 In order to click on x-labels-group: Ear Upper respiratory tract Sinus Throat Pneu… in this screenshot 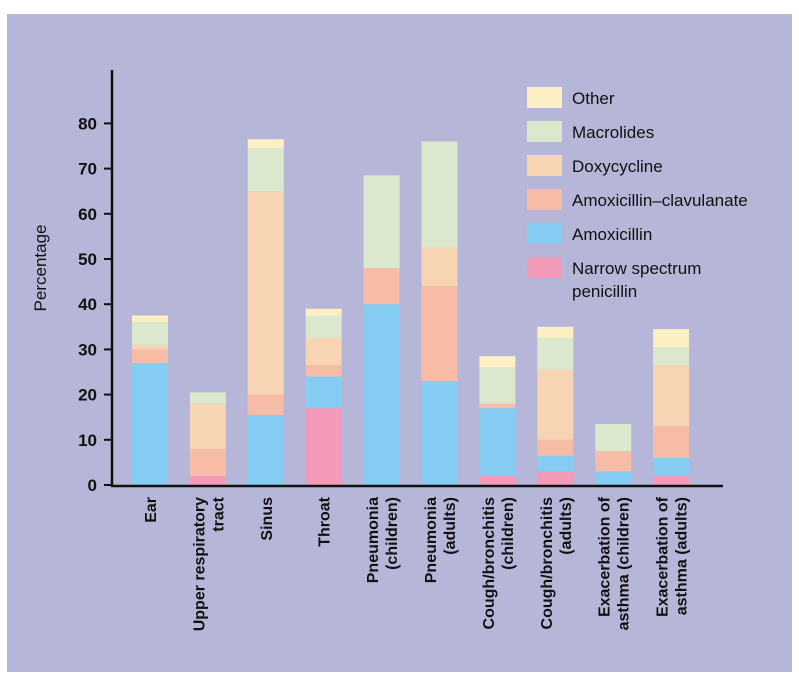, I will do `click(417, 563)`.